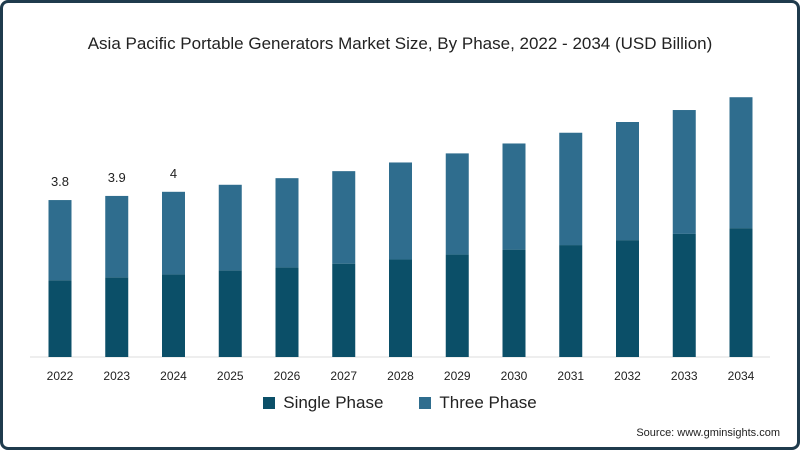 Image resolution: width=800 pixels, height=450 pixels. I want to click on data-label: 3.9, so click(117, 177).